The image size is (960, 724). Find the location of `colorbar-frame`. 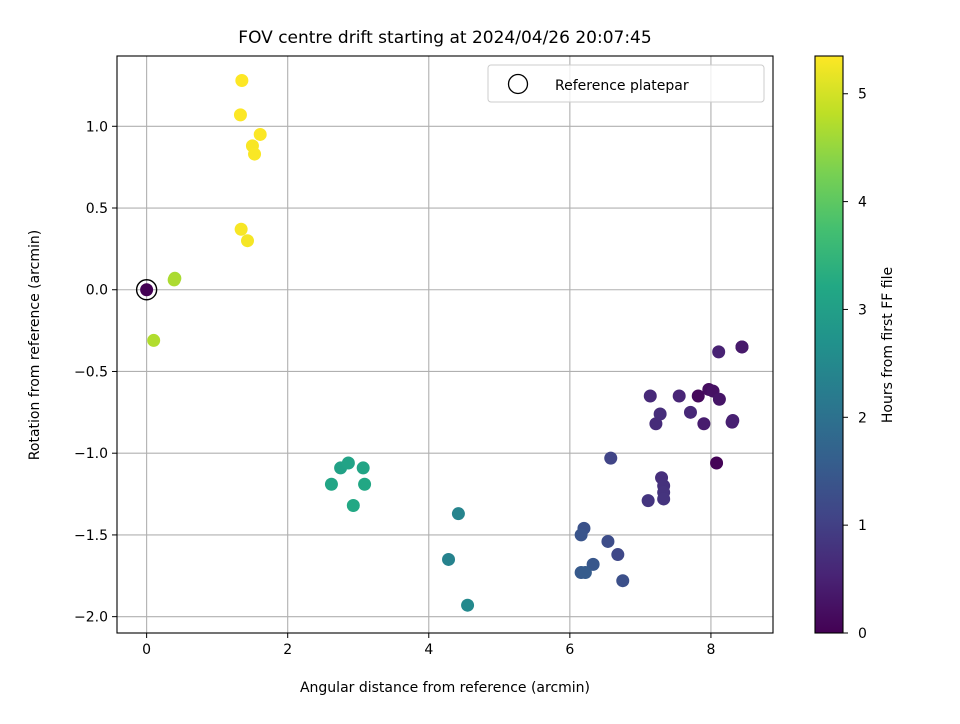

colorbar-frame is located at coordinates (829, 344).